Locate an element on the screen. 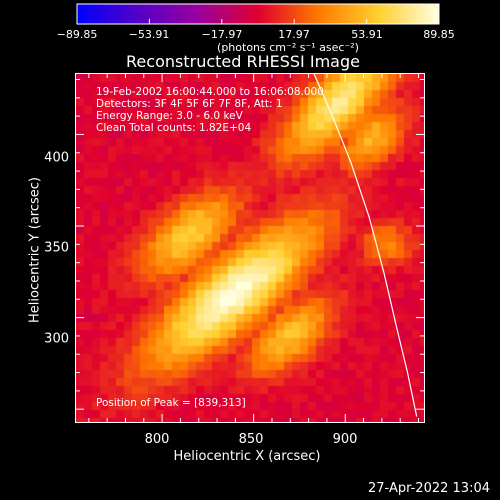  colorbar-tick-label: −89.85 is located at coordinates (77, 34).